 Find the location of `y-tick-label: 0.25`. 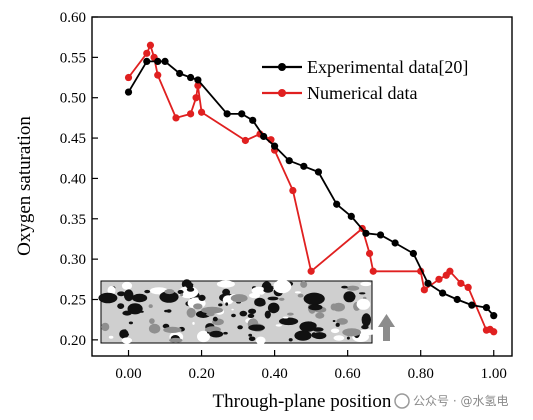

y-tick-label: 0.25 is located at coordinates (73, 301).